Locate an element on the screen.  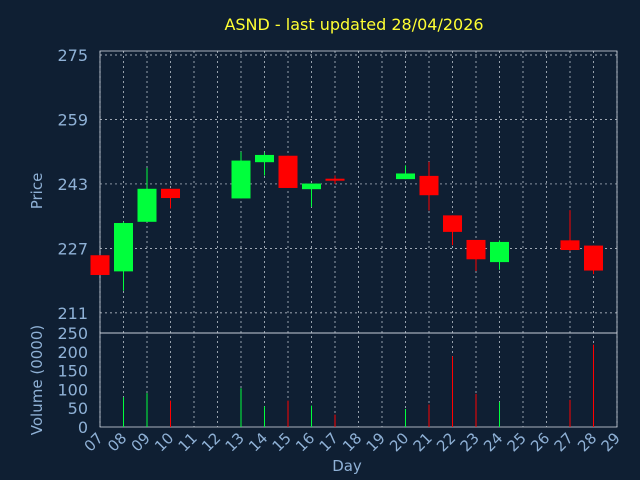
x-tick-27: 27 is located at coordinates (564, 442).